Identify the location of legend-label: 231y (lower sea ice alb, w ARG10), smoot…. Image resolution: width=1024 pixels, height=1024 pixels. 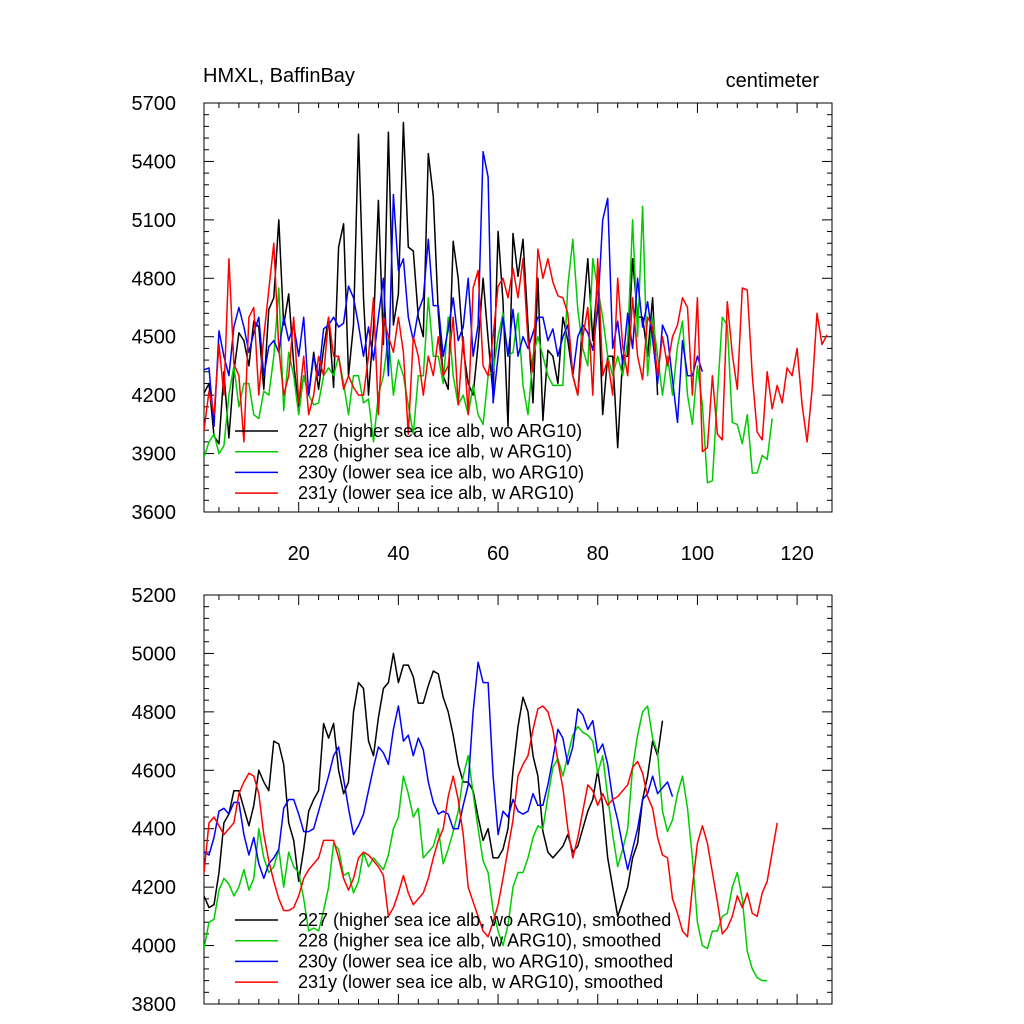
(480, 982).